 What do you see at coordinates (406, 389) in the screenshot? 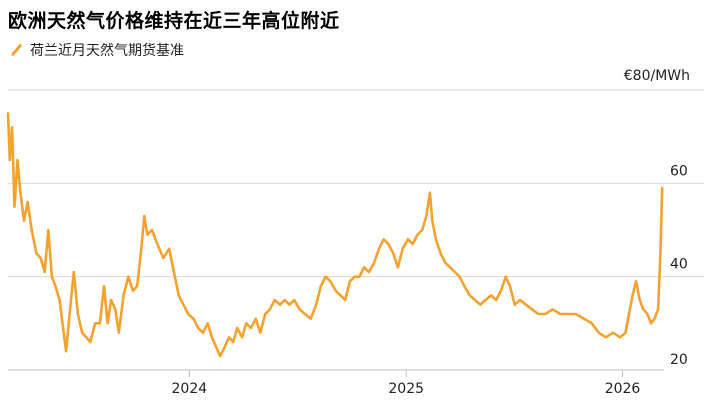
I see `x-tick-label-2025: 2025` at bounding box center [406, 389].